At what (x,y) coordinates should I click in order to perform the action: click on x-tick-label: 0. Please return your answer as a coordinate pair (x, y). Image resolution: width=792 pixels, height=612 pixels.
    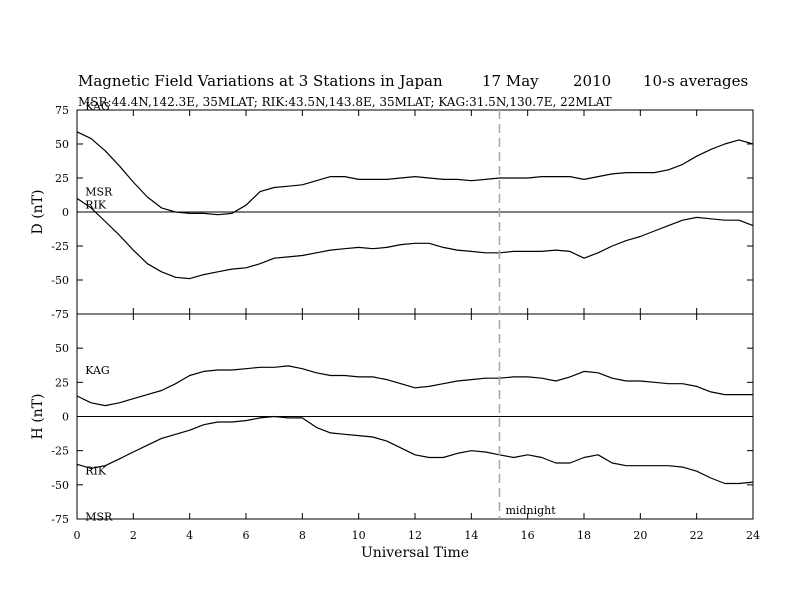
    Looking at the image, I should click on (77, 535).